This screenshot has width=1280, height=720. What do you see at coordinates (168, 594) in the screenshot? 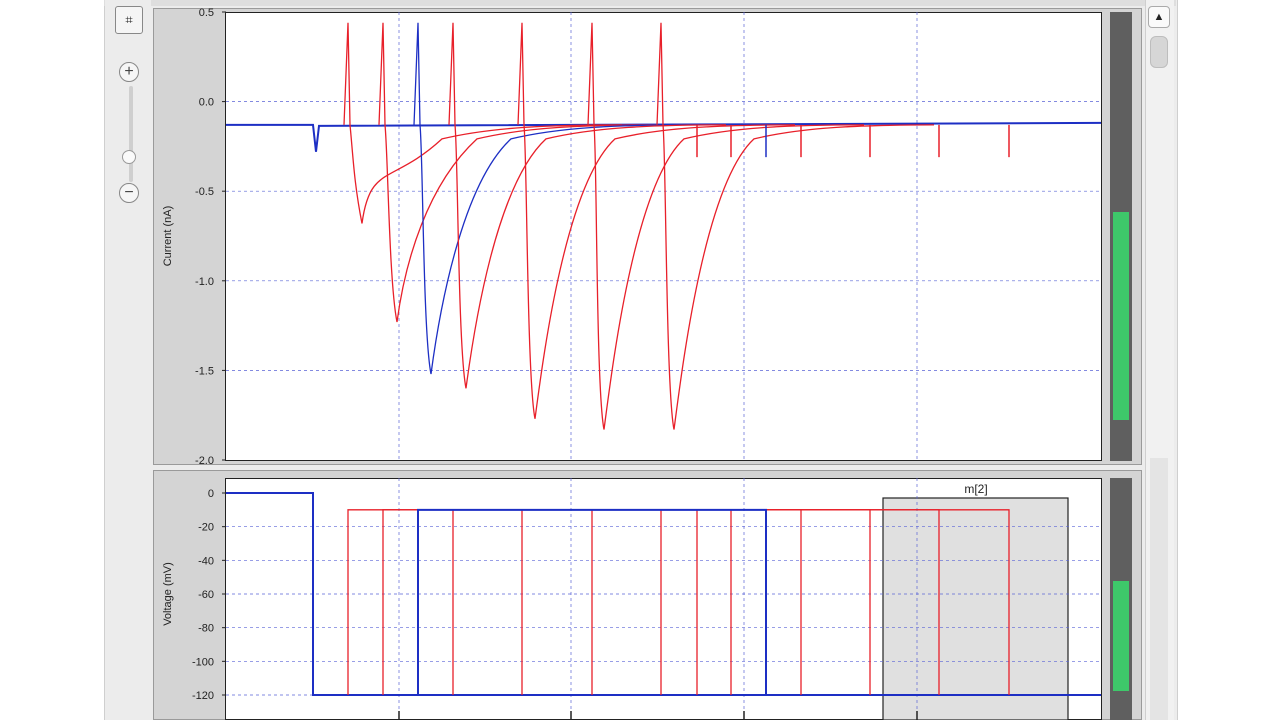
I see `voltage-axis-label: Voltage (mV)` at bounding box center [168, 594].